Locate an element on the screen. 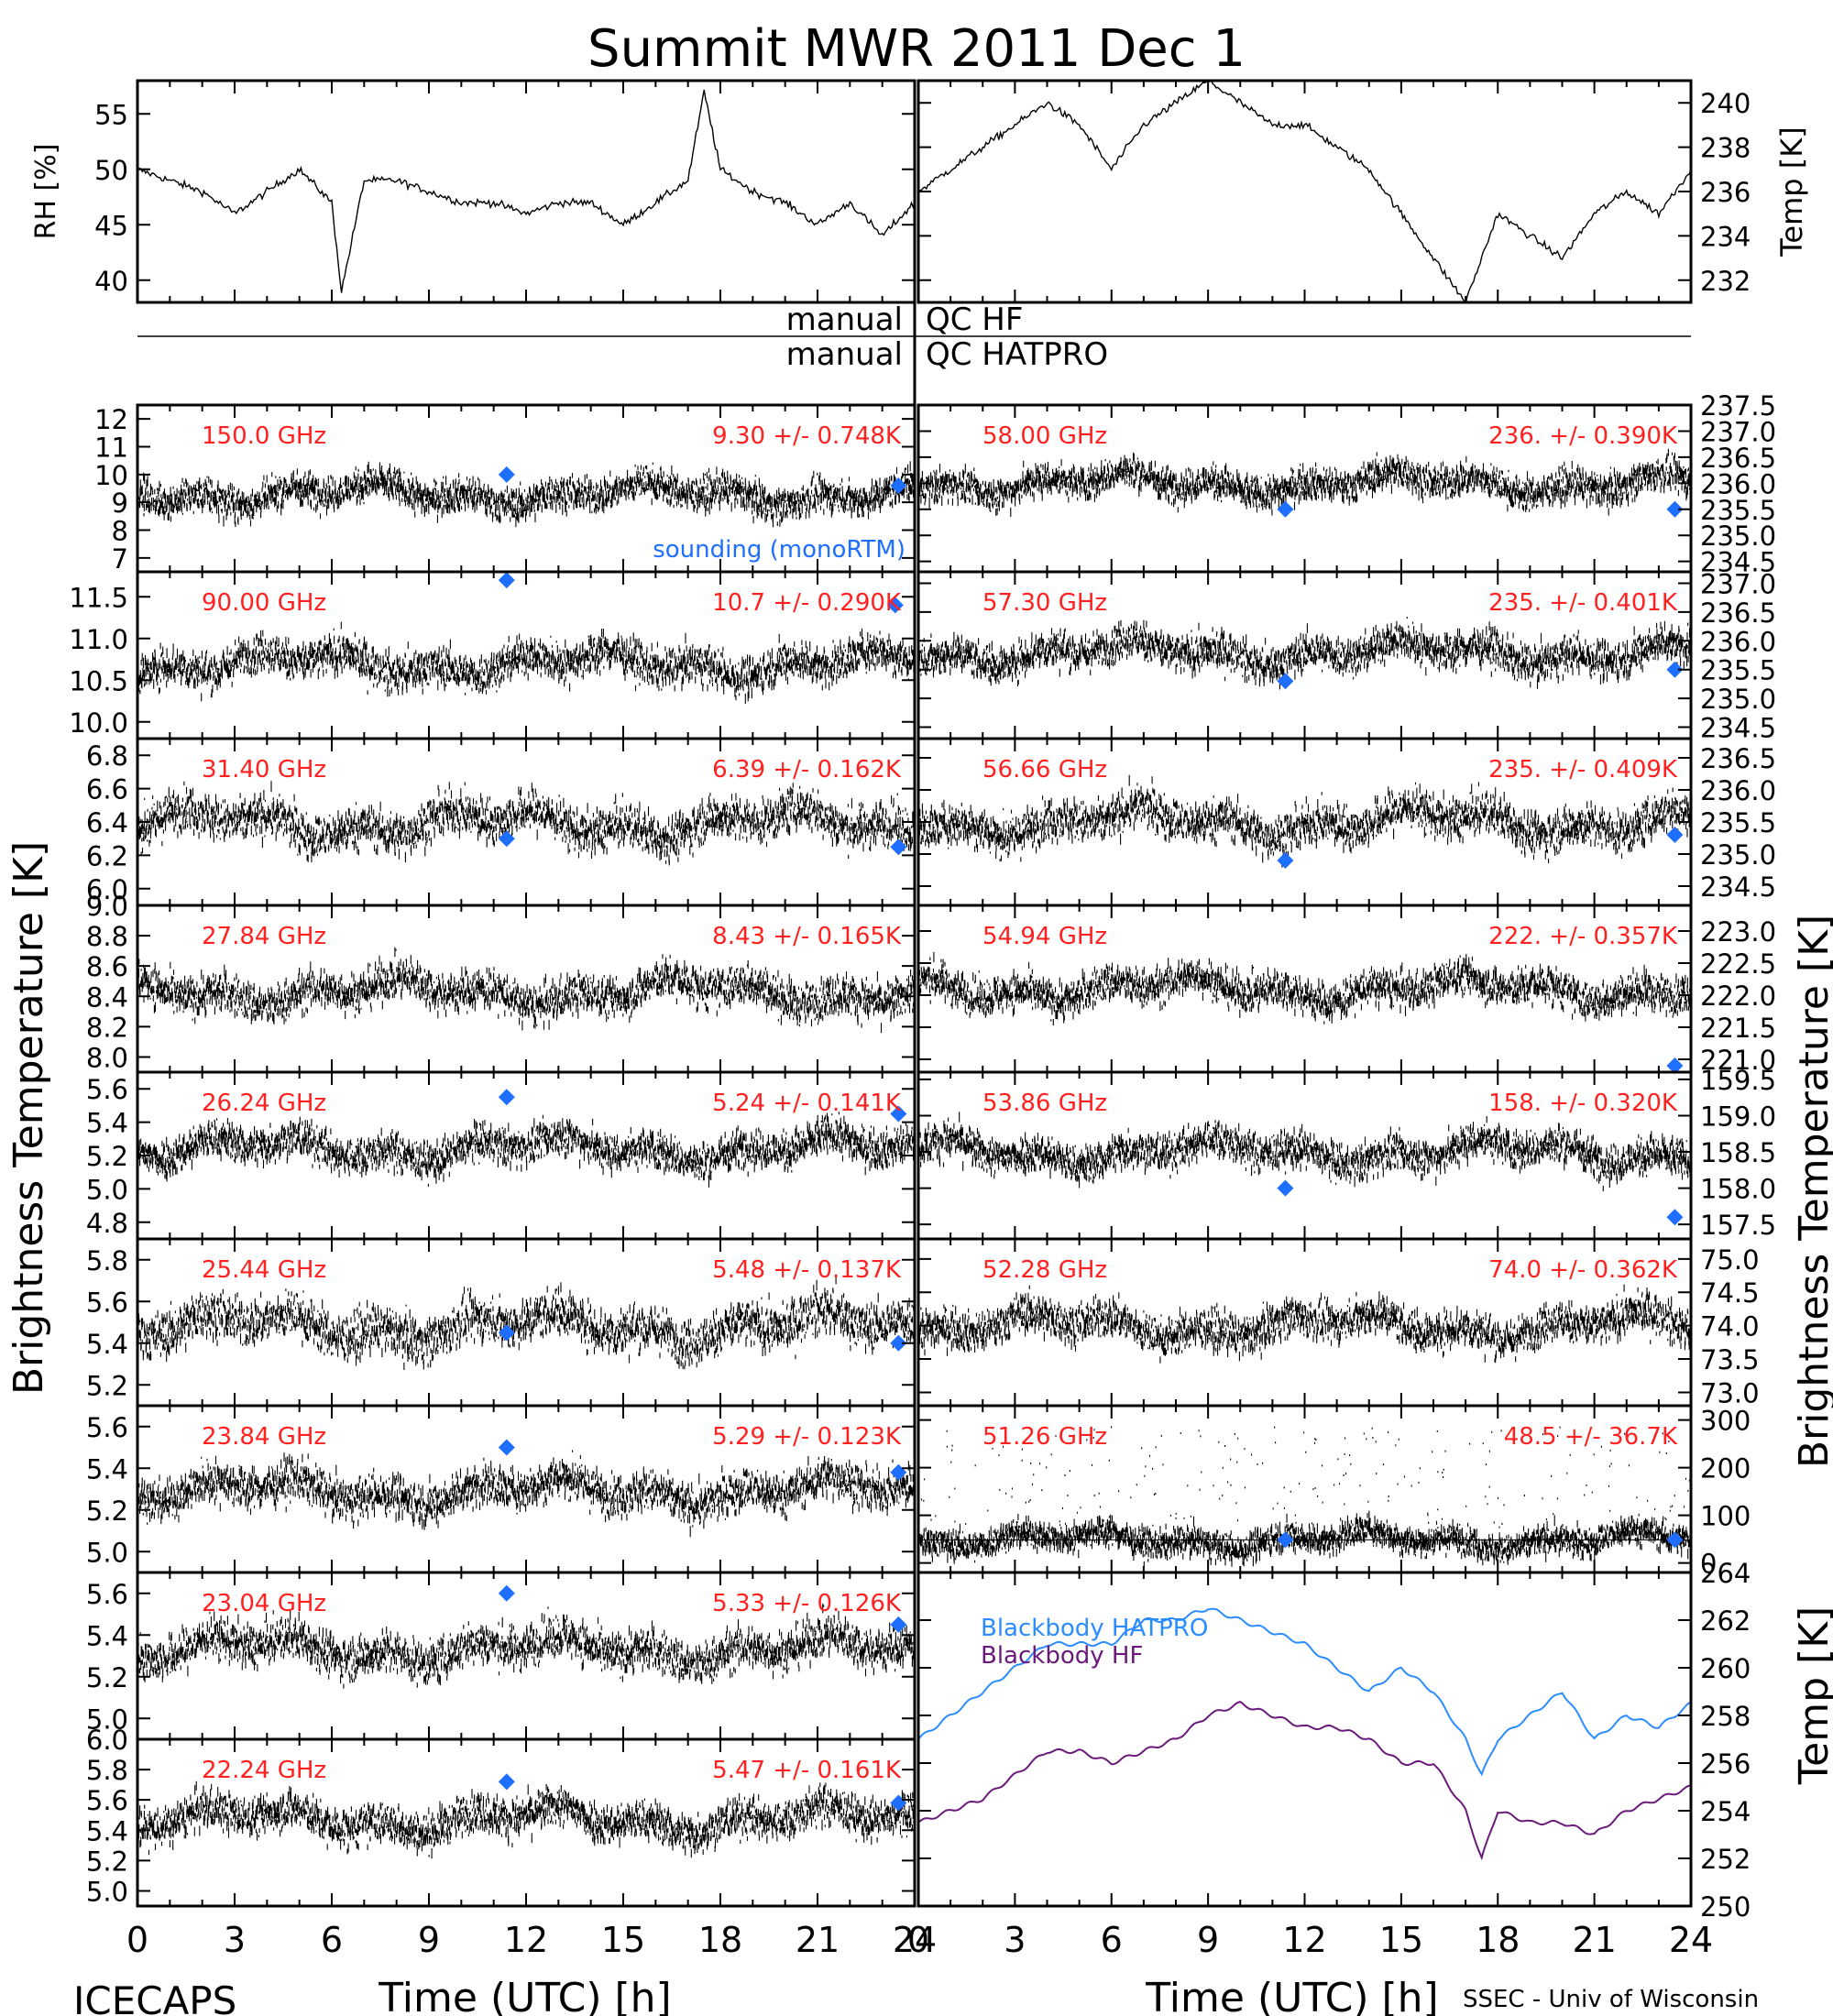 This screenshot has width=1833, height=2016. ch58-ytick-label-6: 237.5 is located at coordinates (1738, 406).